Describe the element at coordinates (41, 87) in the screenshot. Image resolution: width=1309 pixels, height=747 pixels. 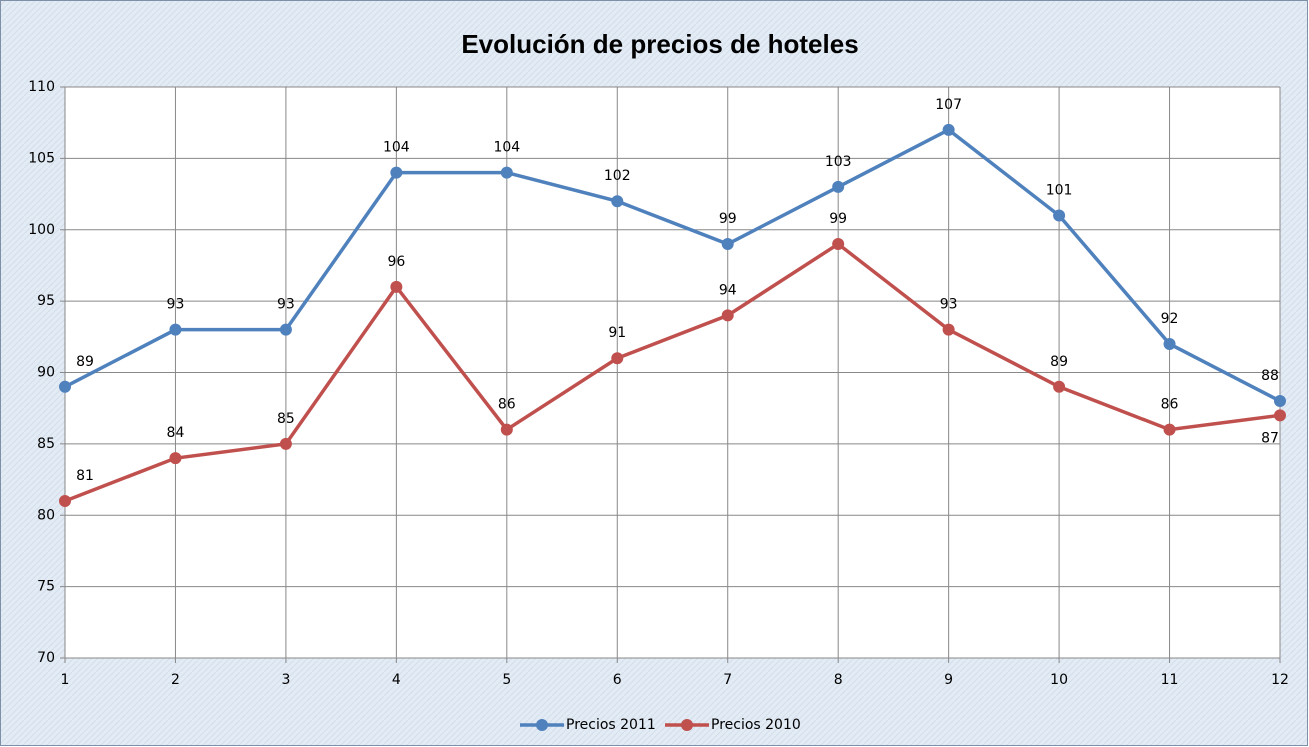
I see `y-tick-label: 110` at that location.